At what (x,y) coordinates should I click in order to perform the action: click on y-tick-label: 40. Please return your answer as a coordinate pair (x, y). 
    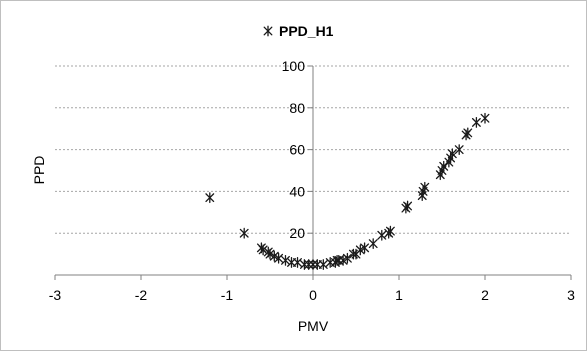
    Looking at the image, I should click on (297, 191).